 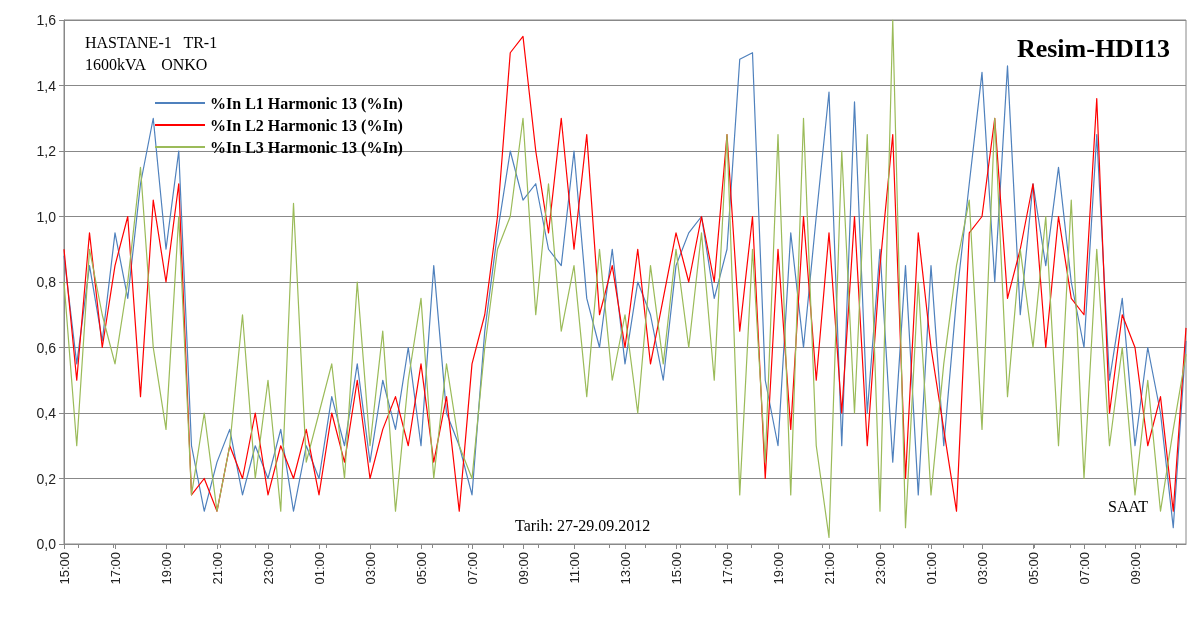 What do you see at coordinates (46, 478) in the screenshot?
I see `y-tick-label: 0,2` at bounding box center [46, 478].